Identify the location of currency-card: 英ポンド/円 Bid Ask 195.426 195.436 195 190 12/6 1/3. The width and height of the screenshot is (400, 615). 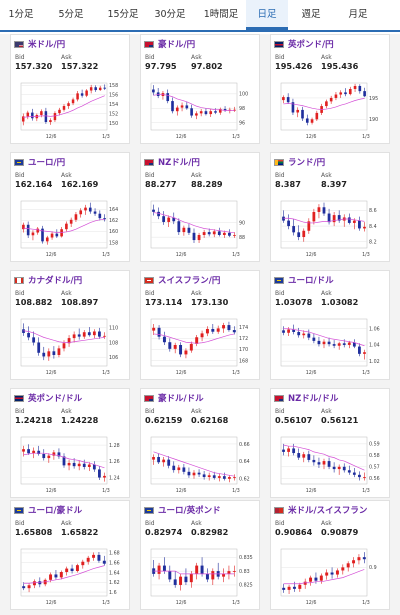
(330, 89).